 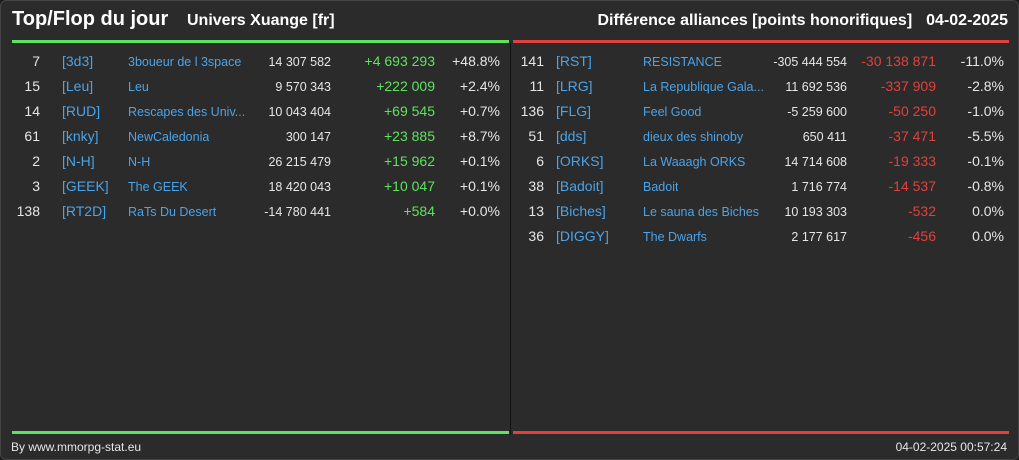 I want to click on rank-cell: 11, so click(x=536, y=86).